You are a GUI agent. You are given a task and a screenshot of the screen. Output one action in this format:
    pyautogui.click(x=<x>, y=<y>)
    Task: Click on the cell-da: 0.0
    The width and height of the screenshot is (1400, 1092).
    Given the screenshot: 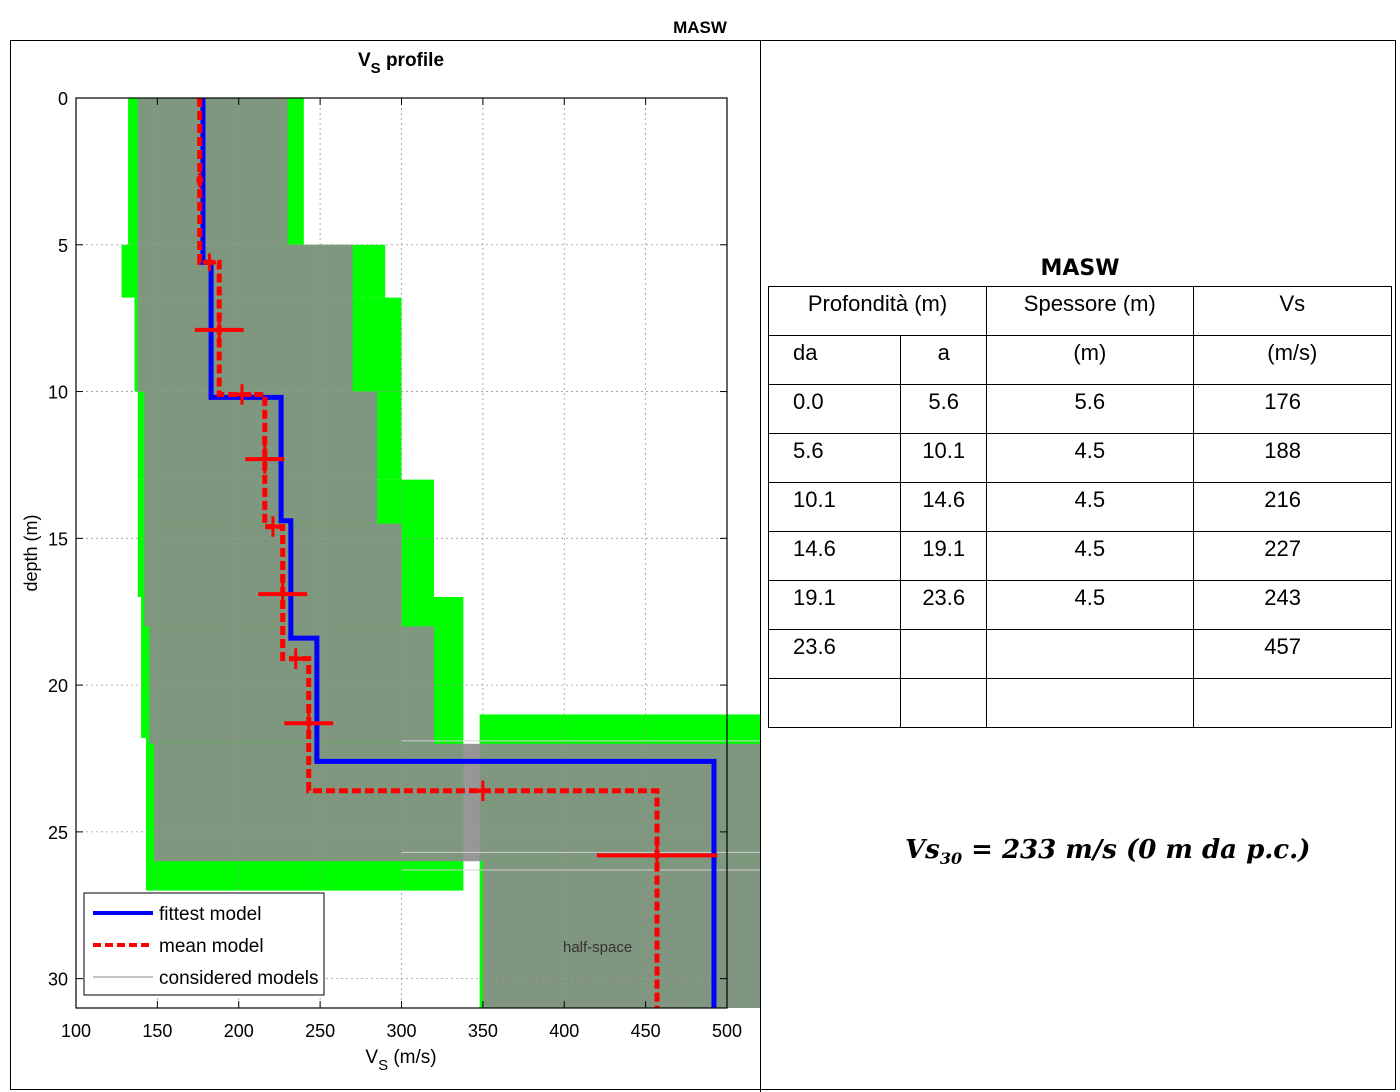 What is the action you would take?
    pyautogui.click(x=834, y=409)
    